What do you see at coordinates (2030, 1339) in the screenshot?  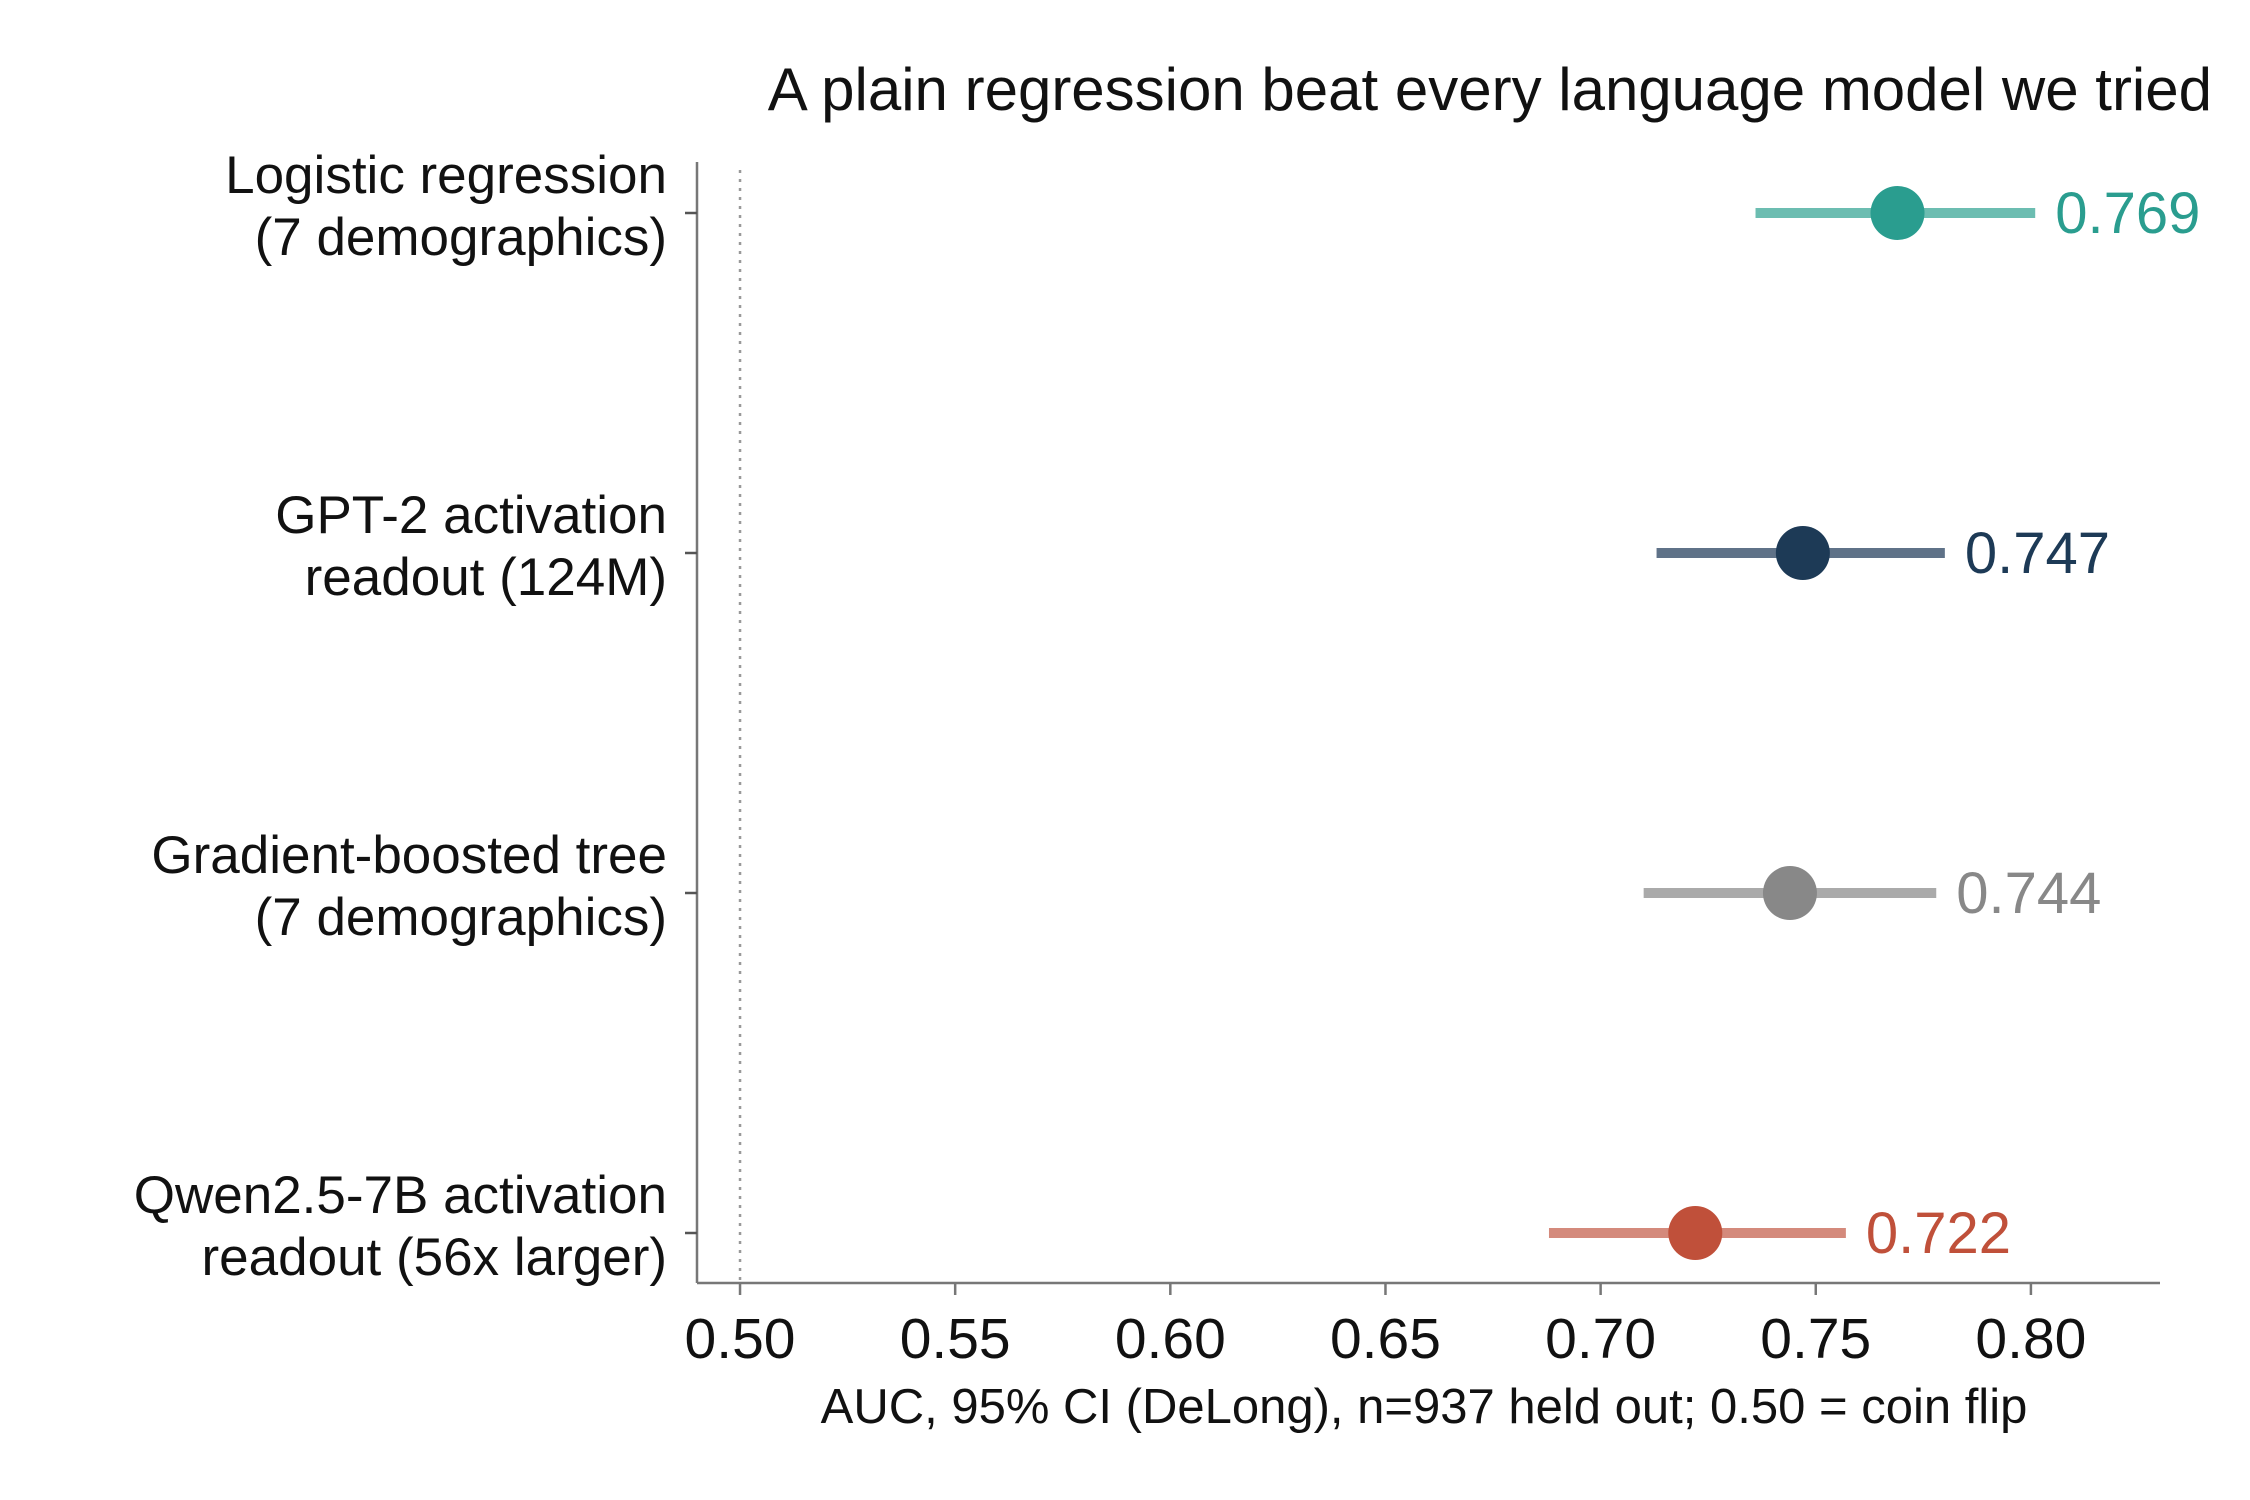 I see `x-tick-label: 0.80` at bounding box center [2030, 1339].